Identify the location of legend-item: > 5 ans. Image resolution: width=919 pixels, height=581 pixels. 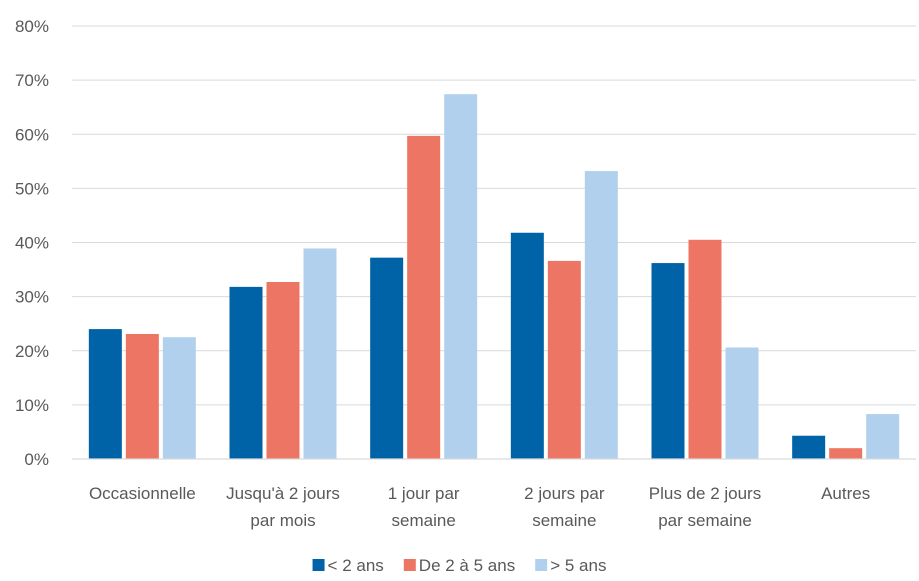
(570, 565).